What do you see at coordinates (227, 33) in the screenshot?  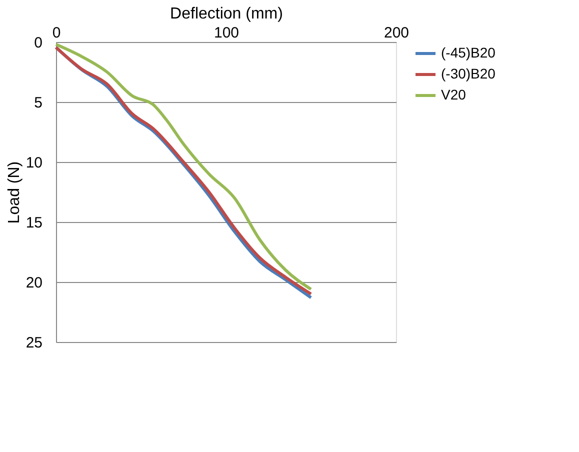 I see `x-tick-label: 100` at bounding box center [227, 33].